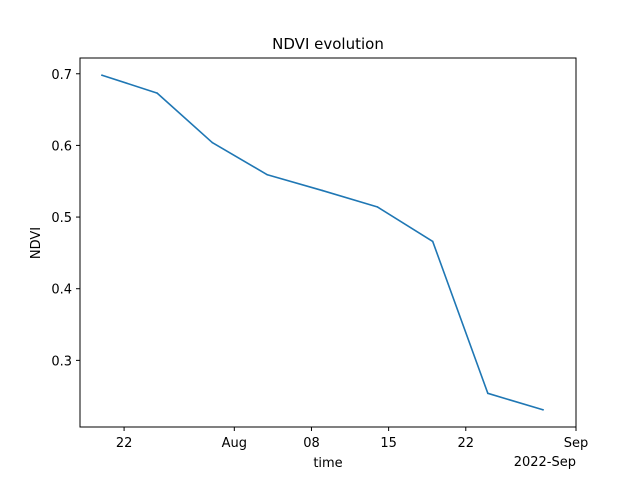  Describe the element at coordinates (61, 146) in the screenshot. I see `y-tick-label: 0.6` at that location.